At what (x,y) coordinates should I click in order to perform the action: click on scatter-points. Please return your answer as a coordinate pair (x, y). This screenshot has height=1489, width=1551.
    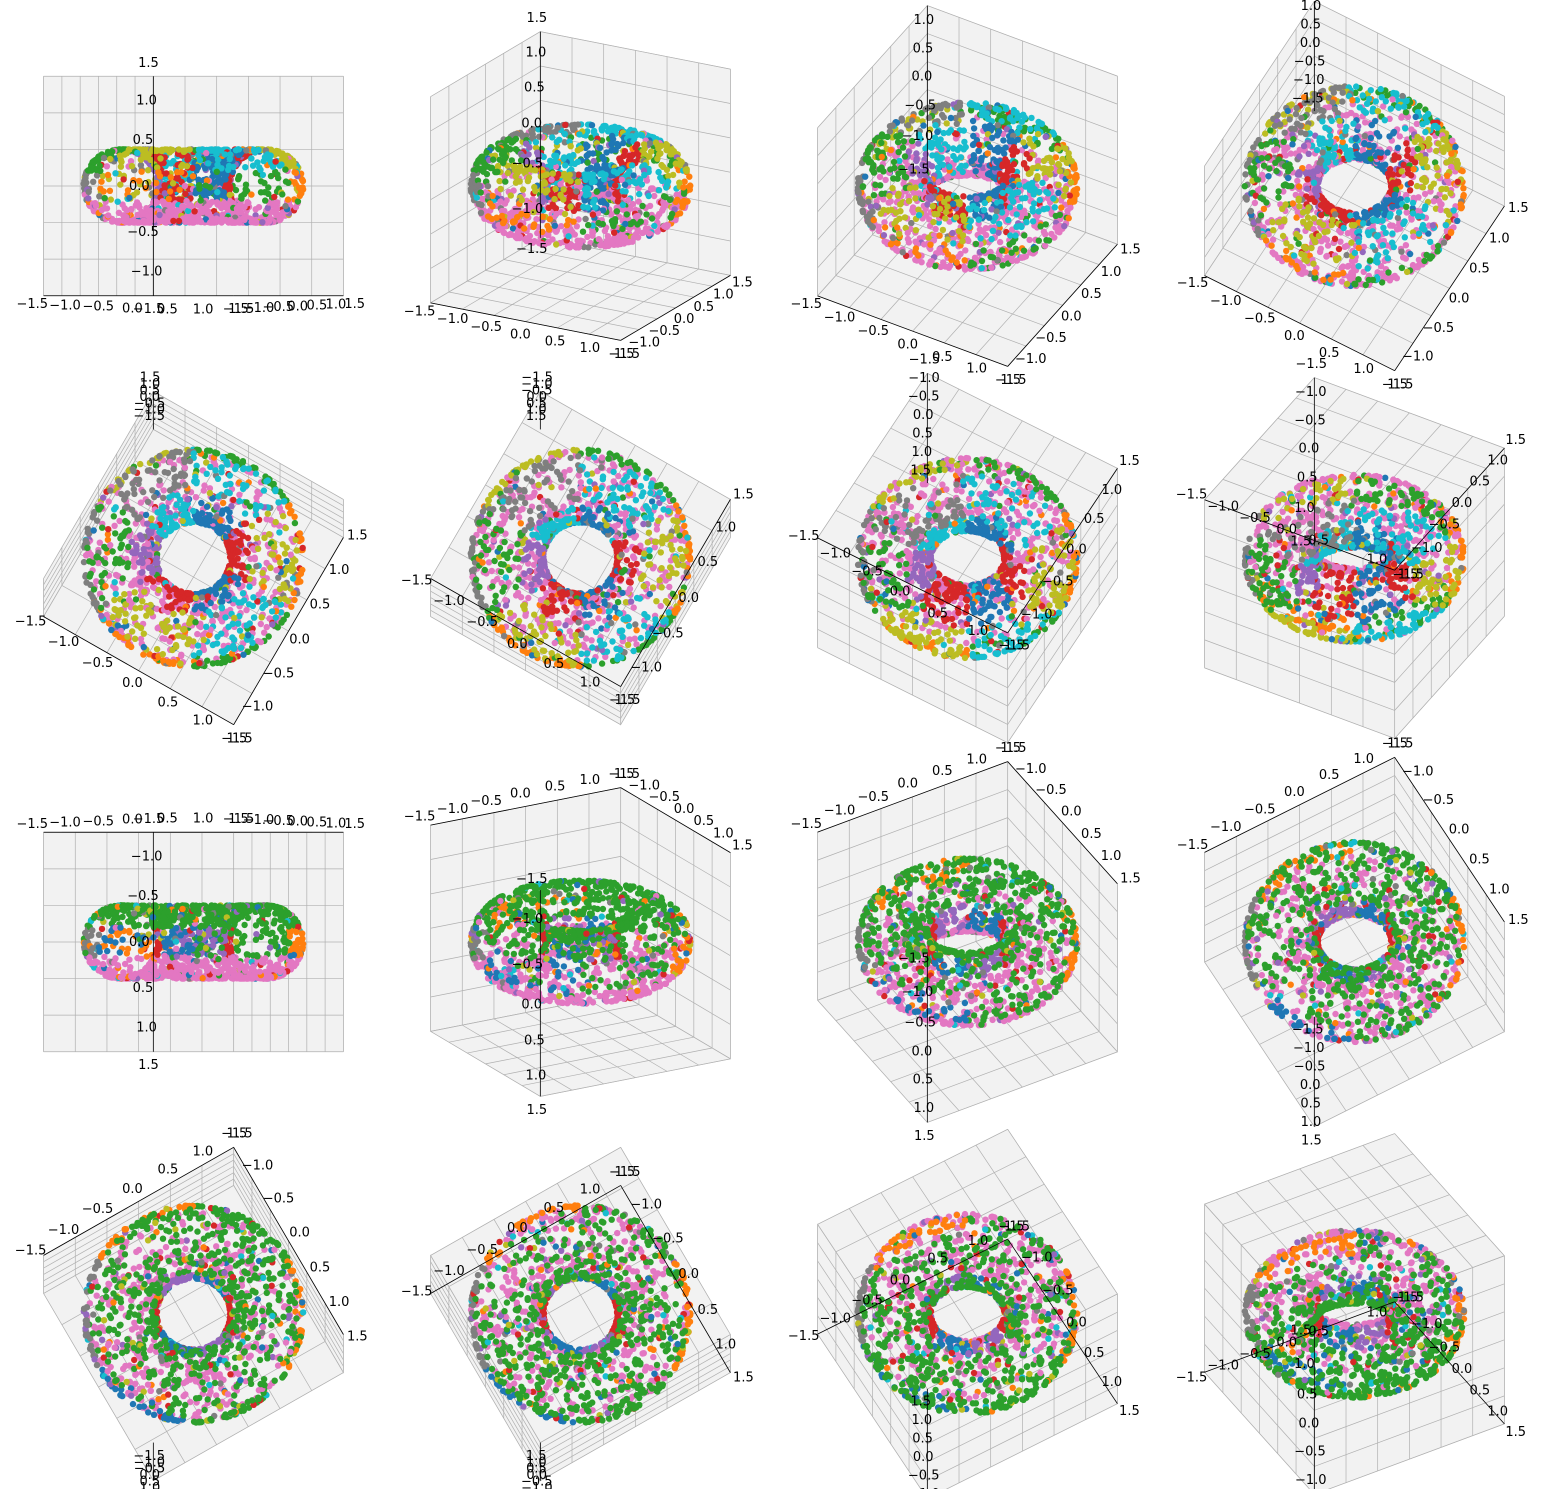
    Looking at the image, I should click on (193, 186).